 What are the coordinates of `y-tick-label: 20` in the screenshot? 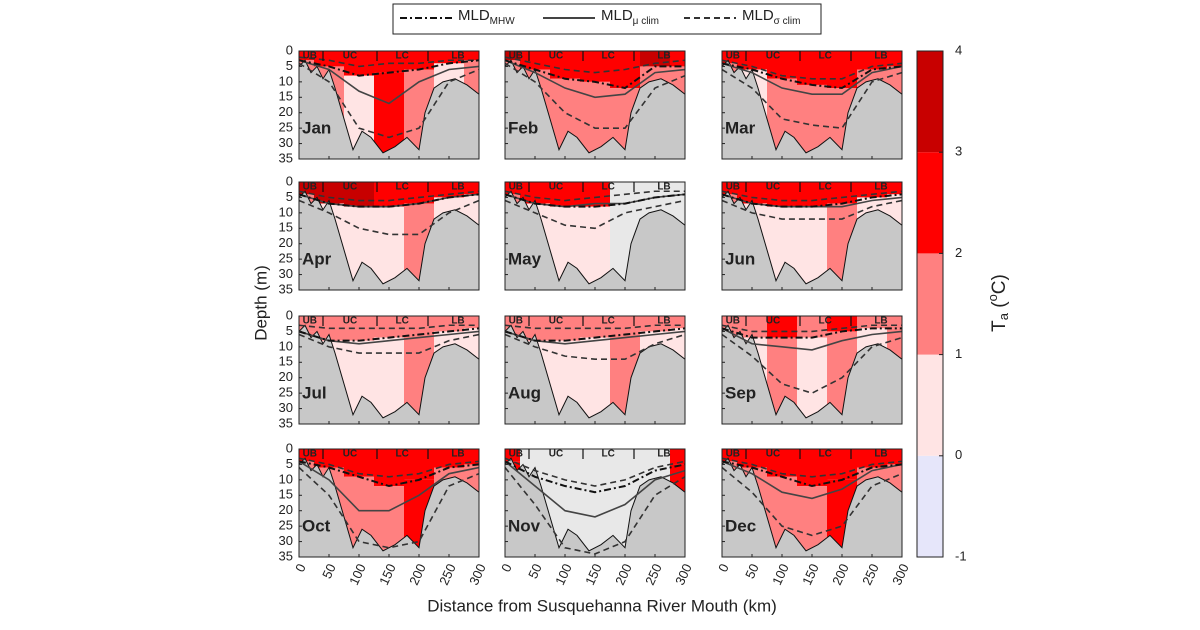 It's located at (286, 509).